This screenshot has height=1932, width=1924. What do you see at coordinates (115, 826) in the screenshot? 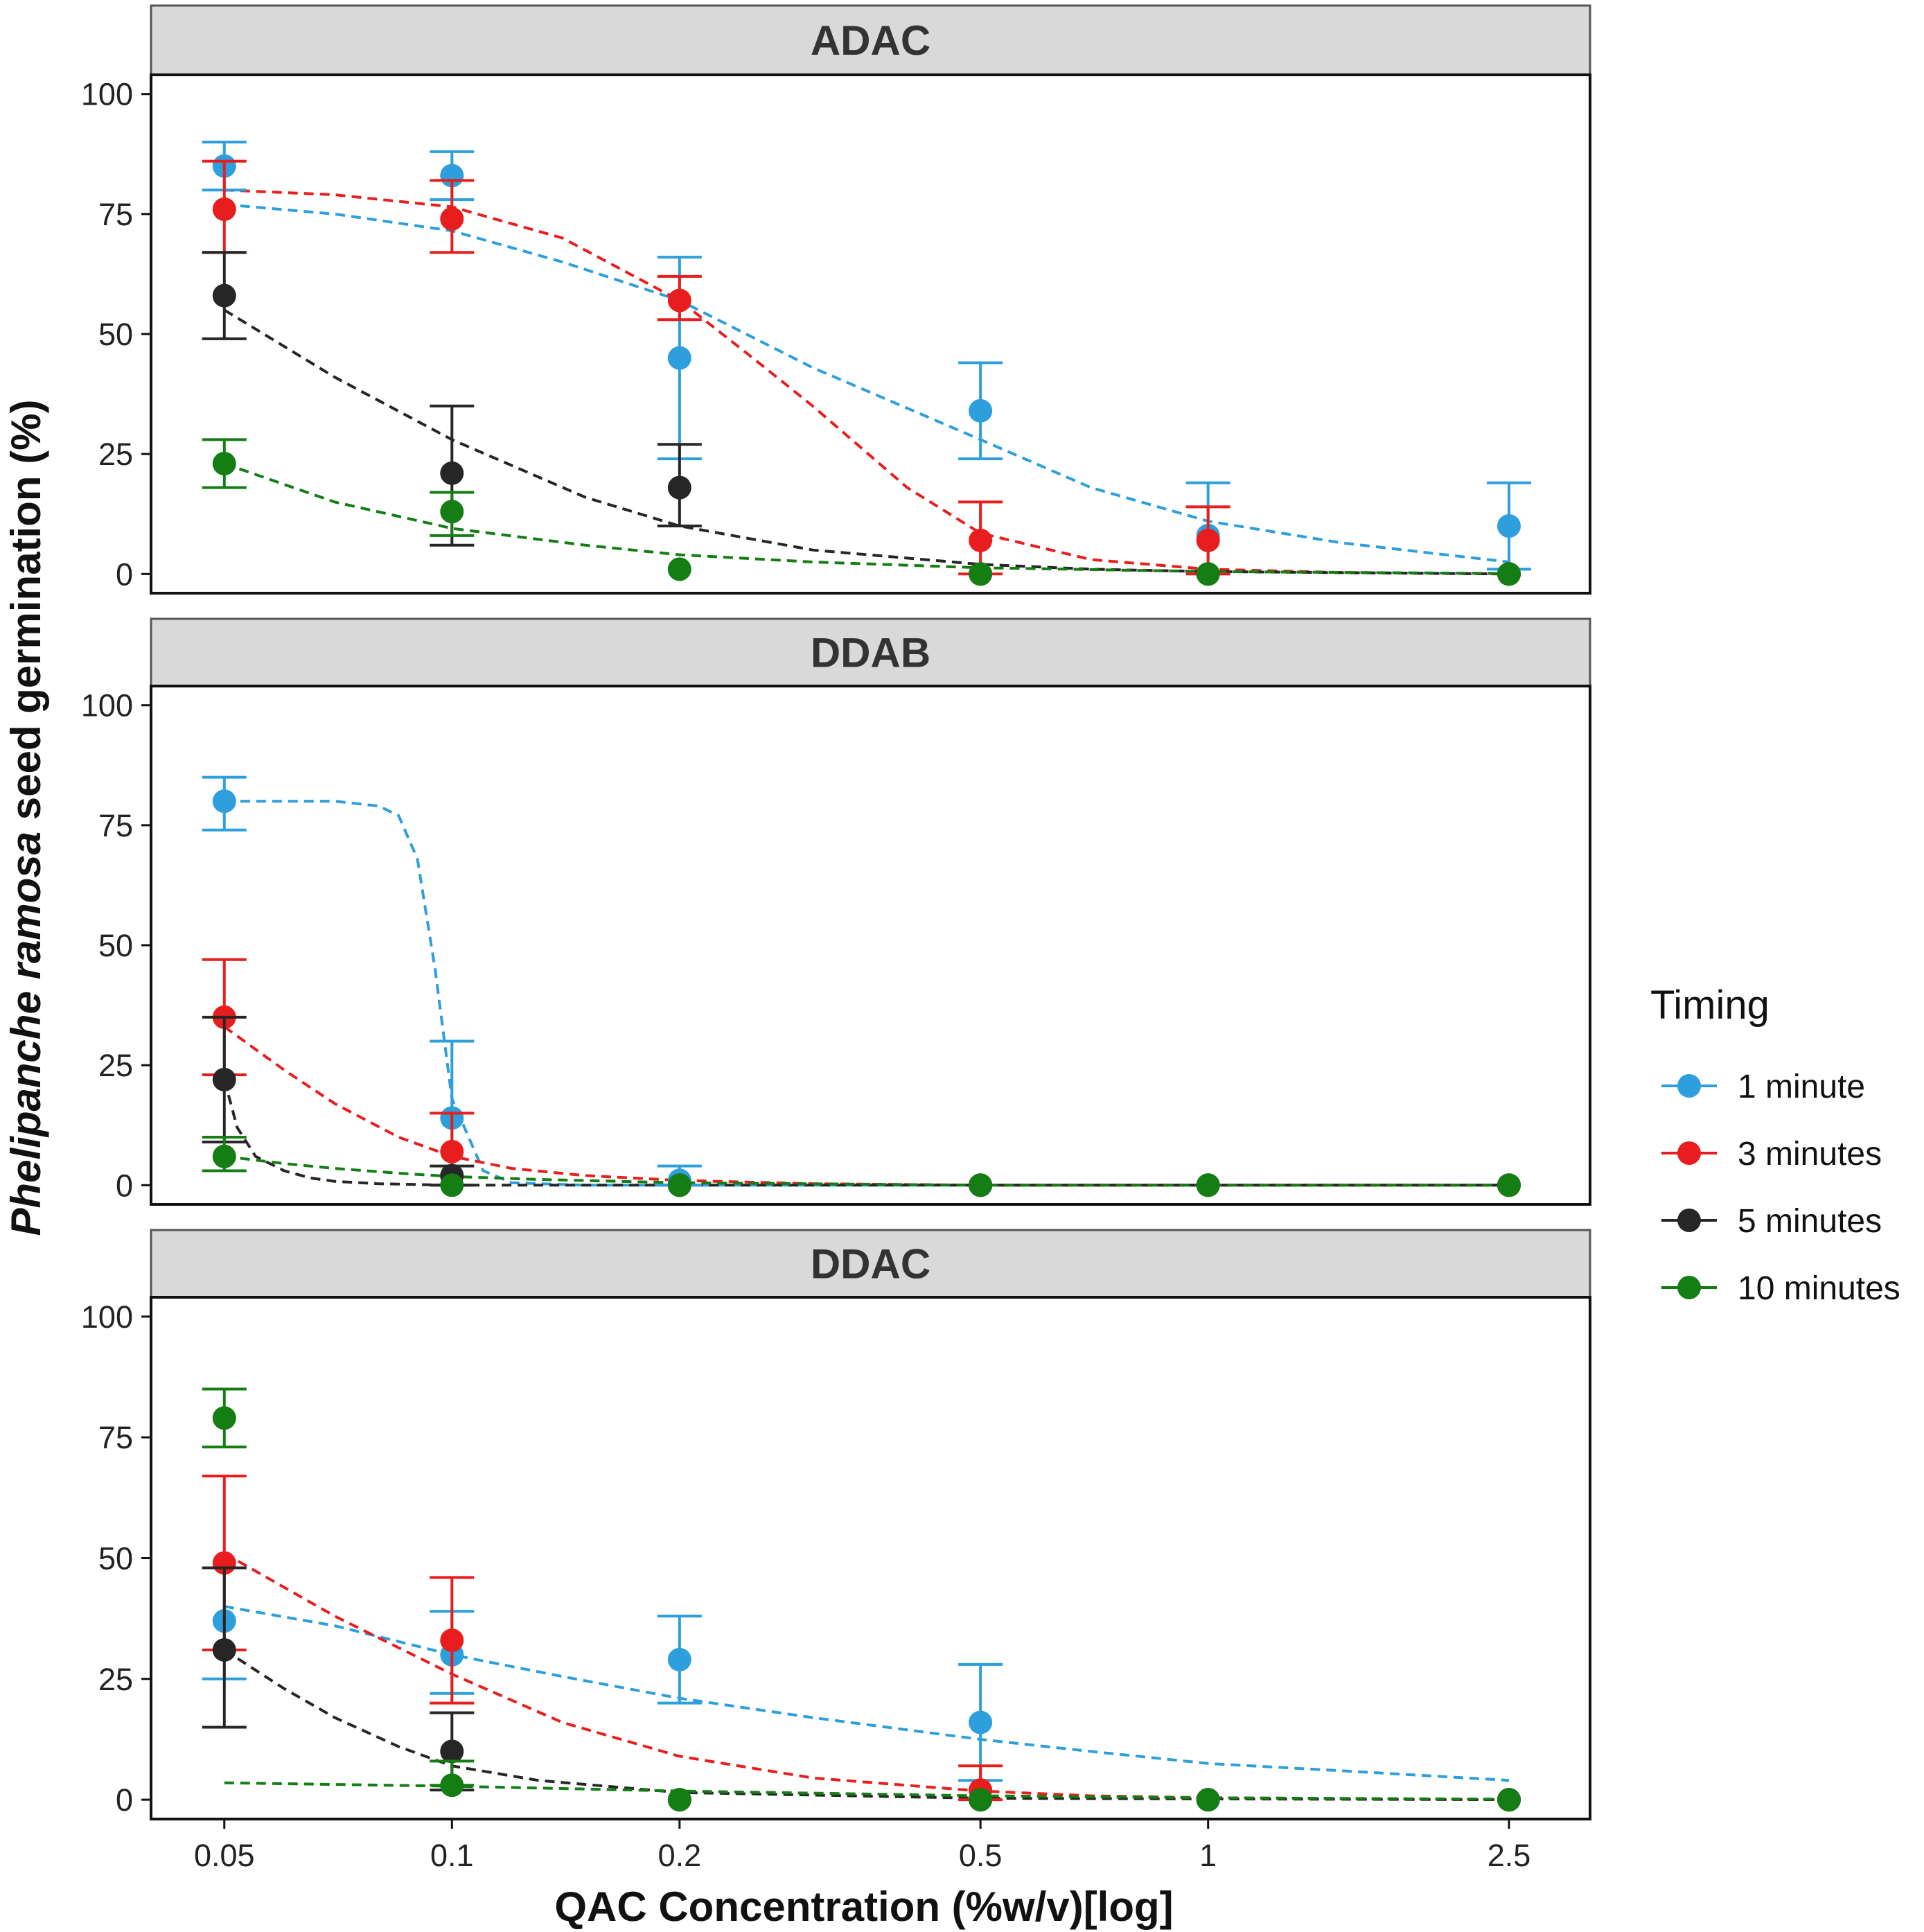
I see `y-tick-label-ddab-75: 75` at bounding box center [115, 826].